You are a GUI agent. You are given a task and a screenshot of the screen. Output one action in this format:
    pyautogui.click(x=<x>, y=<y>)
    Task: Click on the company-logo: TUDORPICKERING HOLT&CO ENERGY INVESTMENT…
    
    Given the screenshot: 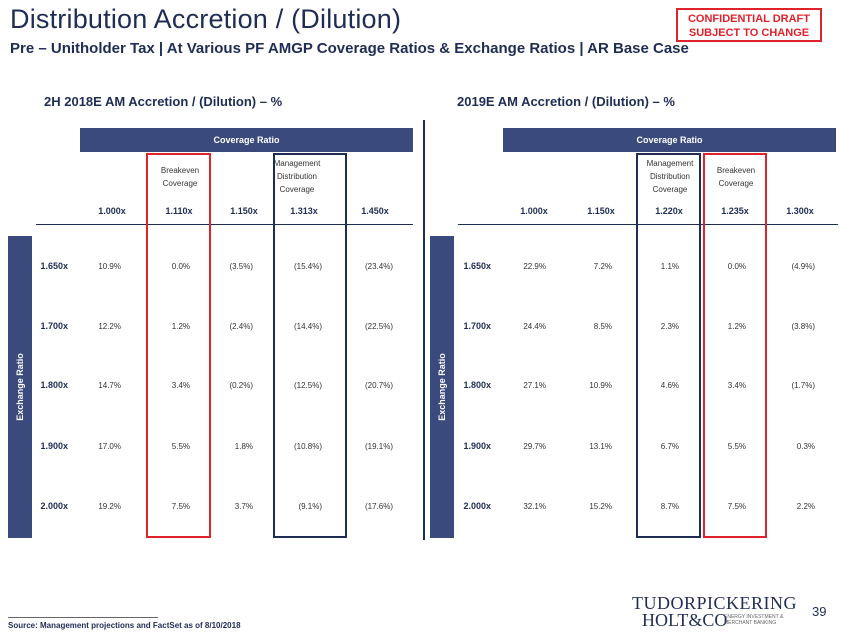 What is the action you would take?
    pyautogui.click(x=717, y=612)
    